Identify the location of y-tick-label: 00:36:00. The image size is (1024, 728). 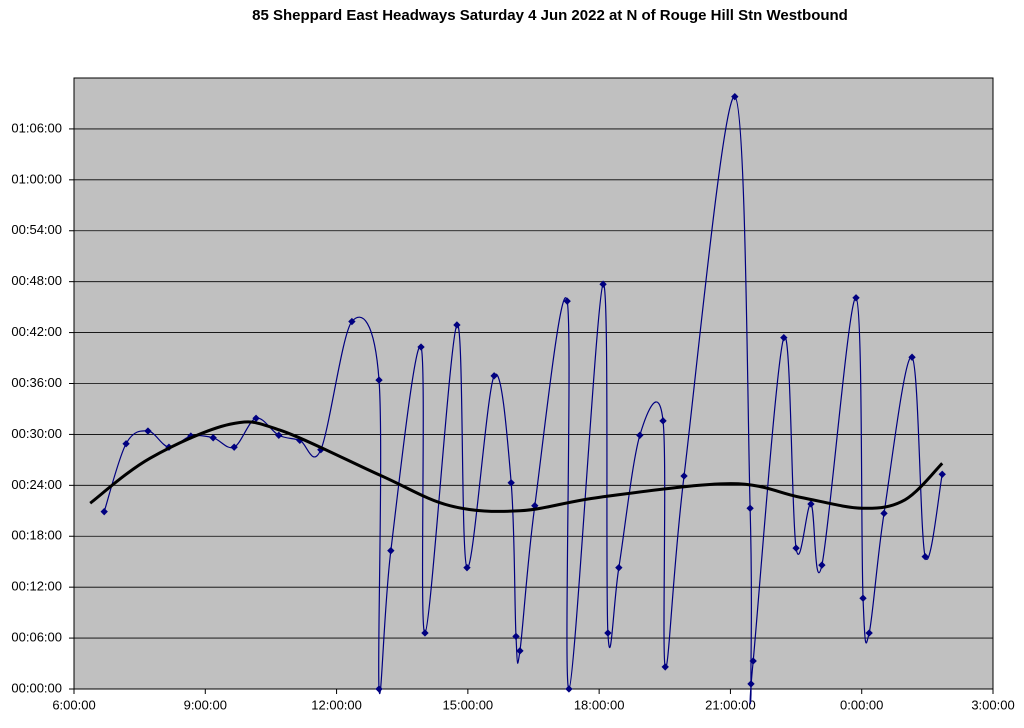
(36, 382).